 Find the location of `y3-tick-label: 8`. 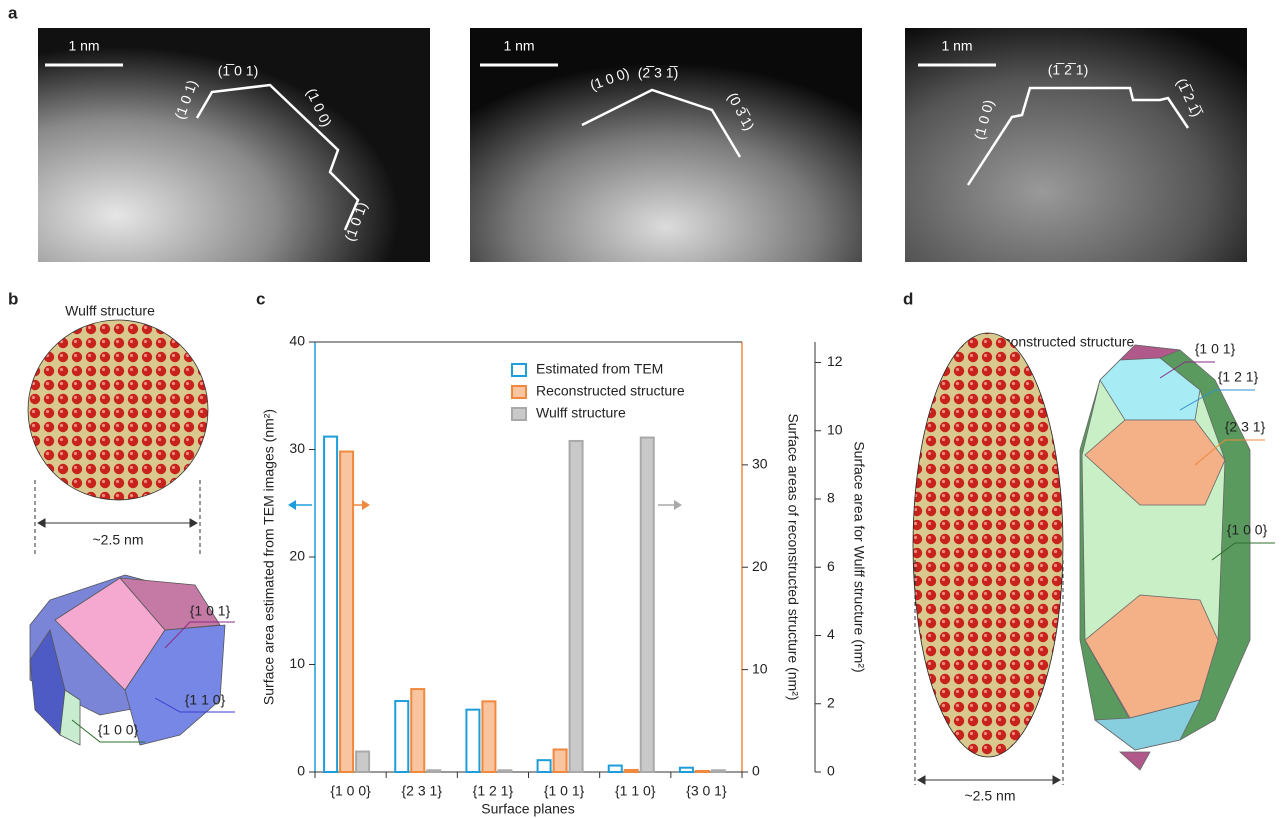

y3-tick-label: 8 is located at coordinates (831, 498).